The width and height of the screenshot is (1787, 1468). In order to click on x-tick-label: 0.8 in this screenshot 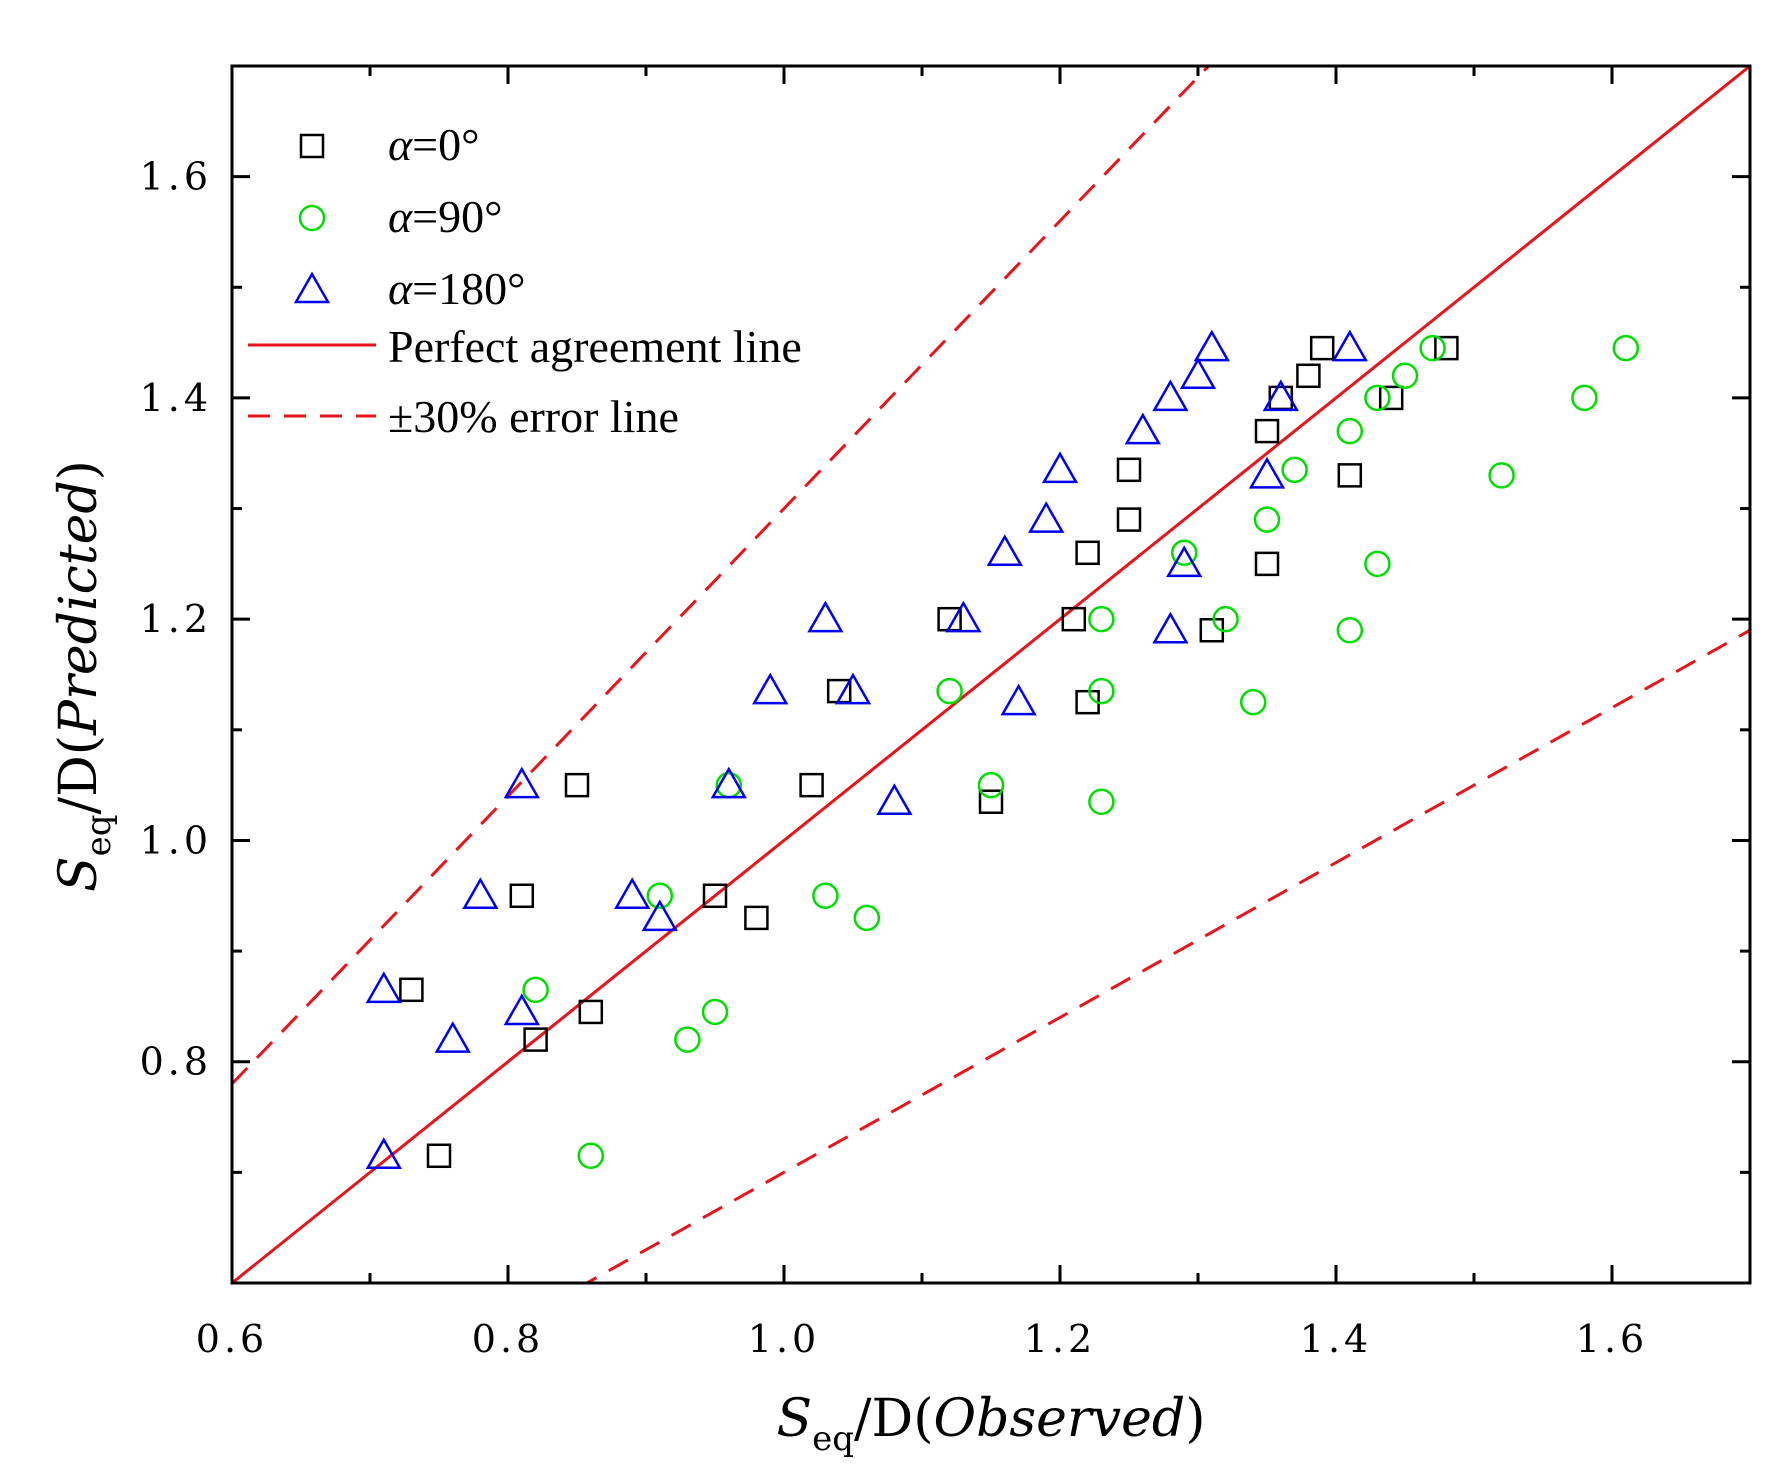, I will do `click(508, 1339)`.